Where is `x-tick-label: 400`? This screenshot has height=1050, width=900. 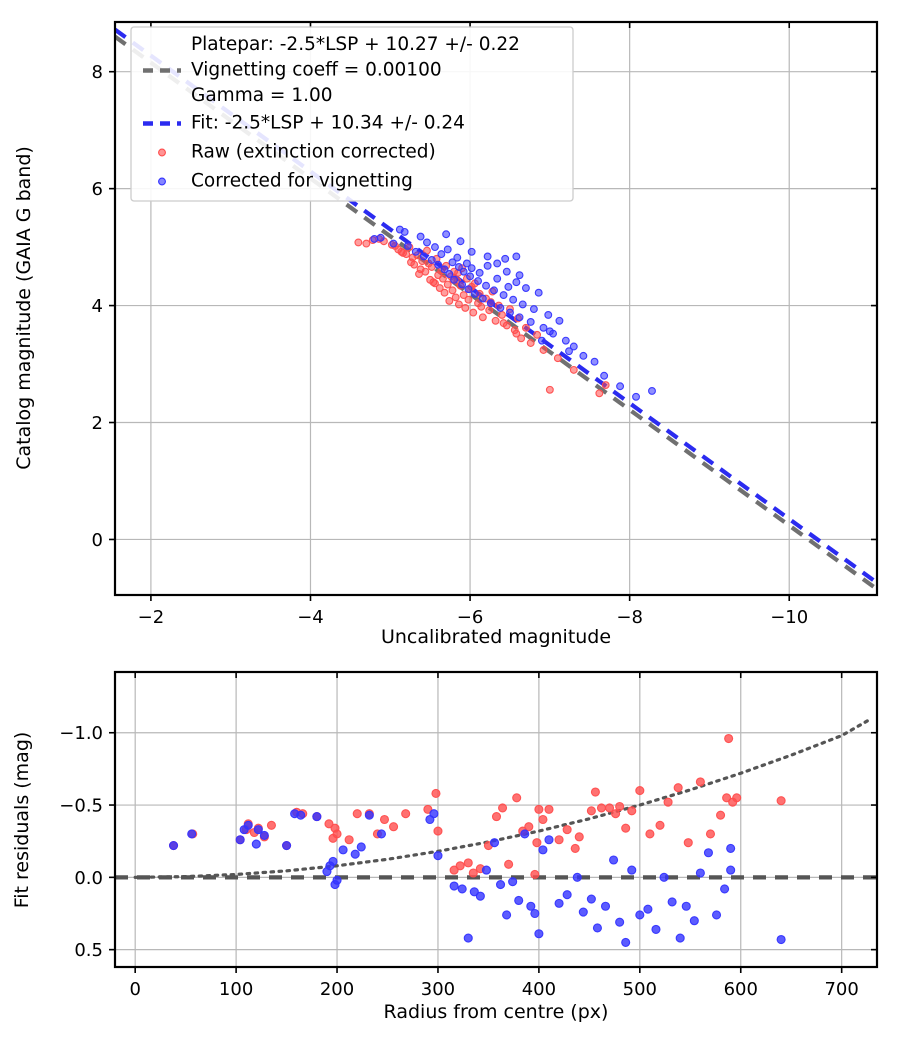 x-tick-label: 400 is located at coordinates (539, 989).